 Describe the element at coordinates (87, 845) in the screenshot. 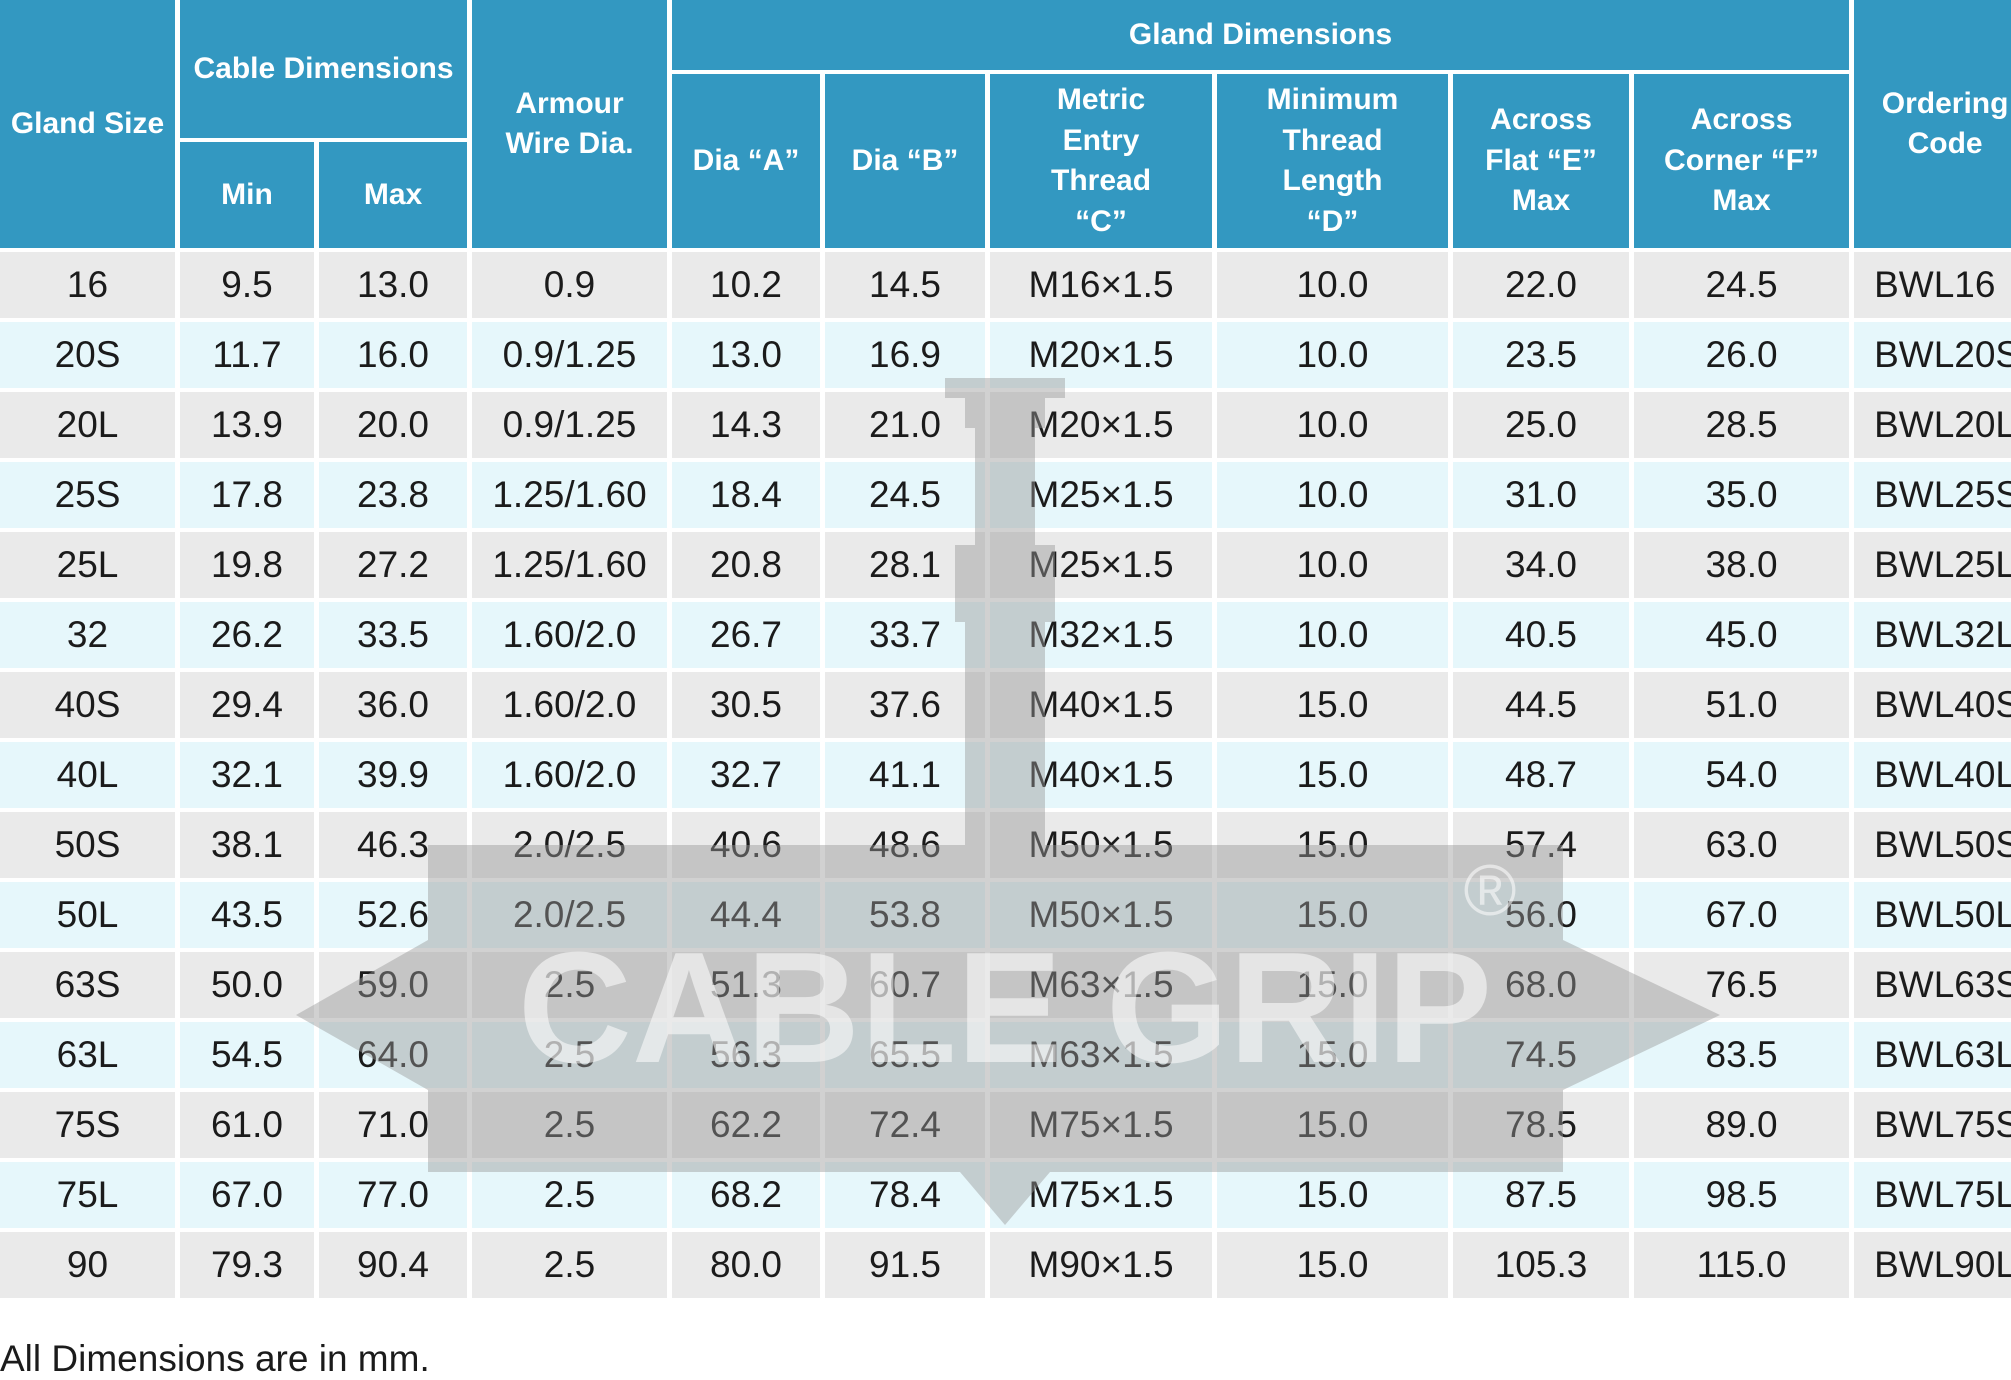

I see `cell-gland-size: 50S` at that location.